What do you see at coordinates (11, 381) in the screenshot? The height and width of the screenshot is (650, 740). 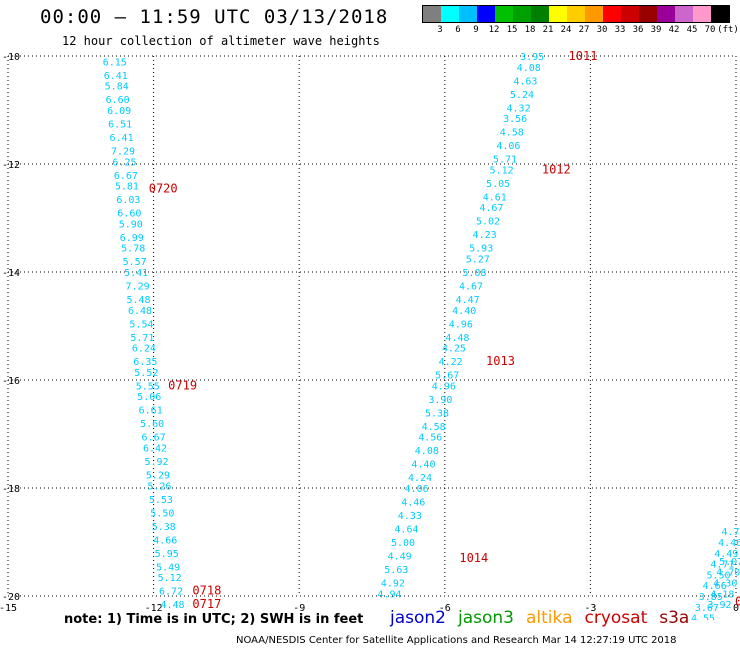 I see `y-tick-label: -16` at bounding box center [11, 381].